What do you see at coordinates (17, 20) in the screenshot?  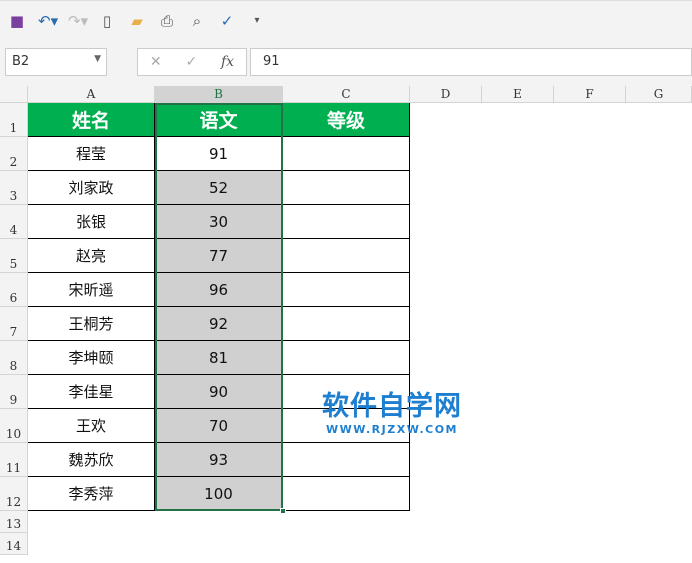 I see `save-icon: ■` at bounding box center [17, 20].